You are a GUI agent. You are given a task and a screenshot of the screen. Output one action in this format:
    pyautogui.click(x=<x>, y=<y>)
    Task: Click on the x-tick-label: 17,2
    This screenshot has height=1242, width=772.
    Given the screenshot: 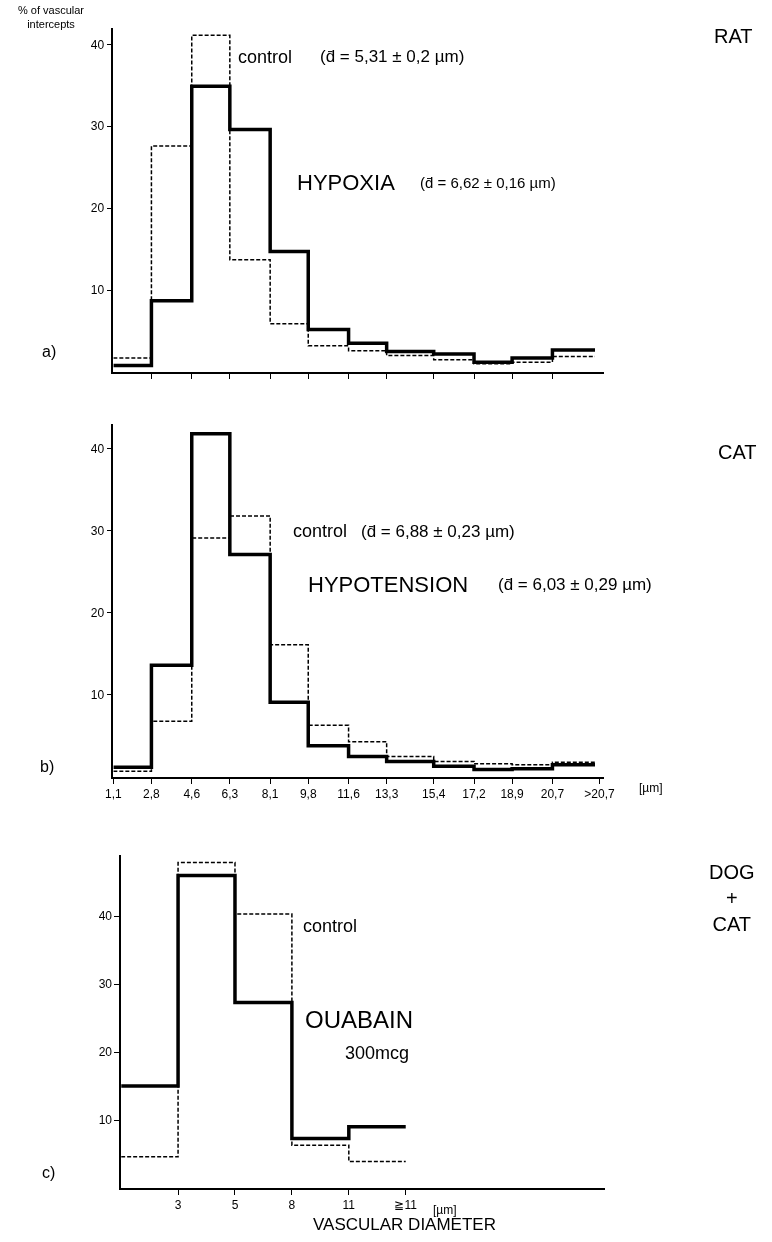 What is the action you would take?
    pyautogui.click(x=474, y=794)
    